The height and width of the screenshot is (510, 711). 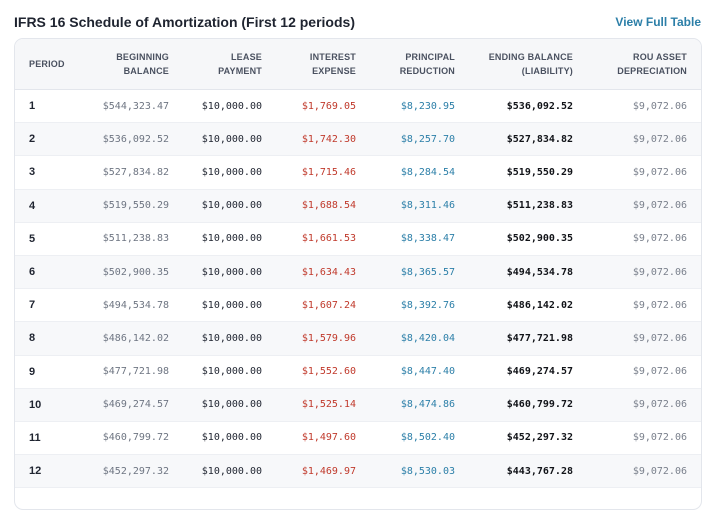 What do you see at coordinates (50, 272) in the screenshot?
I see `cell-period: 6` at bounding box center [50, 272].